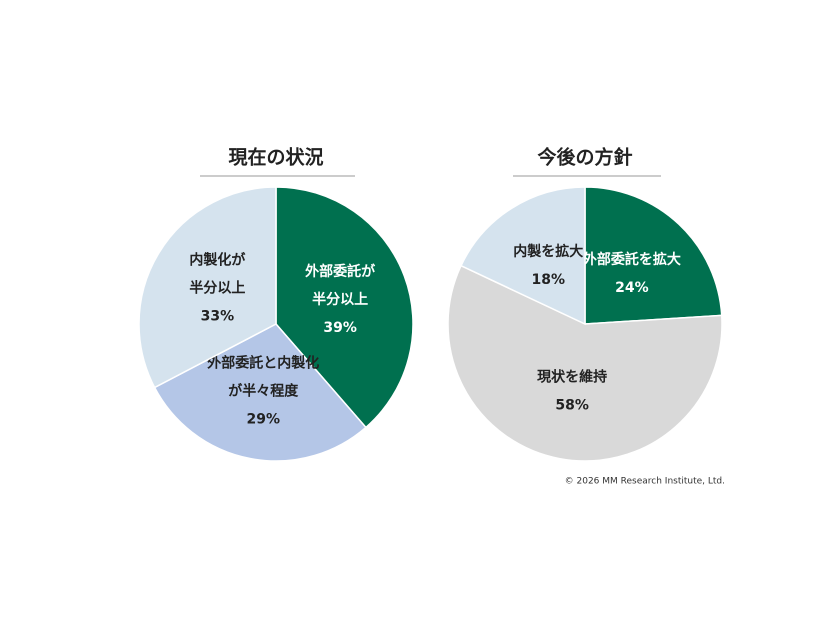 This screenshot has height=620, width=826. Describe the element at coordinates (572, 405) in the screenshot. I see `value-label: 58%` at that location.